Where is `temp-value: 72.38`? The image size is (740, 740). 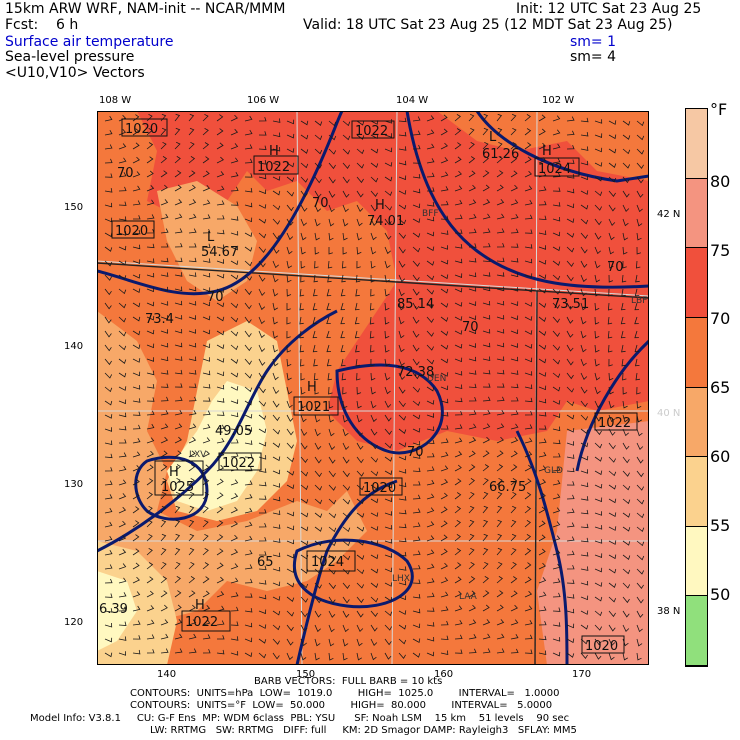
temp-value: 72.38 is located at coordinates (415, 372).